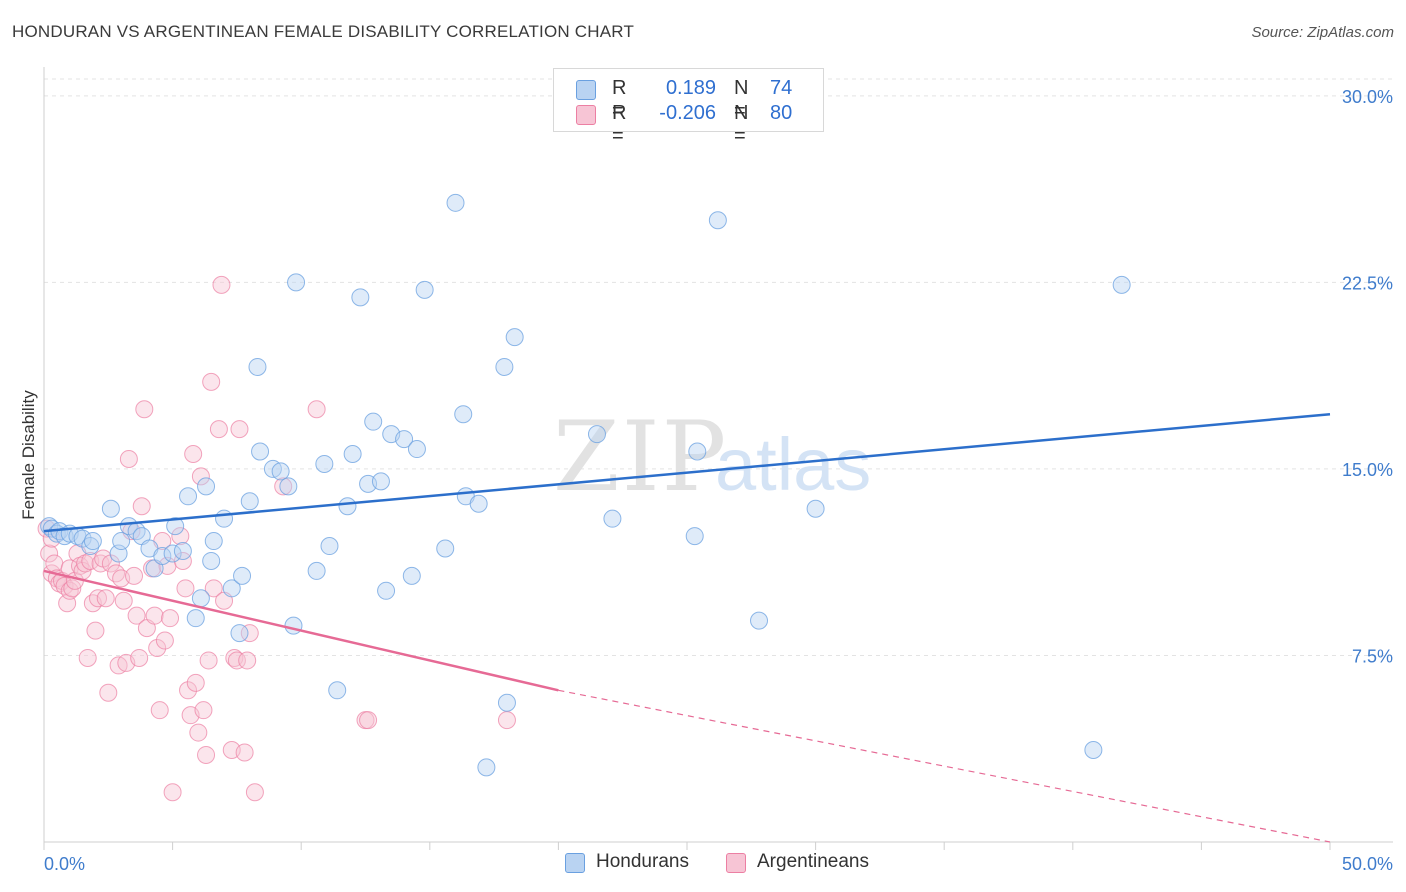  Describe the element at coordinates (781, 88) in the screenshot. I see `legend-n-value: 74` at that location.